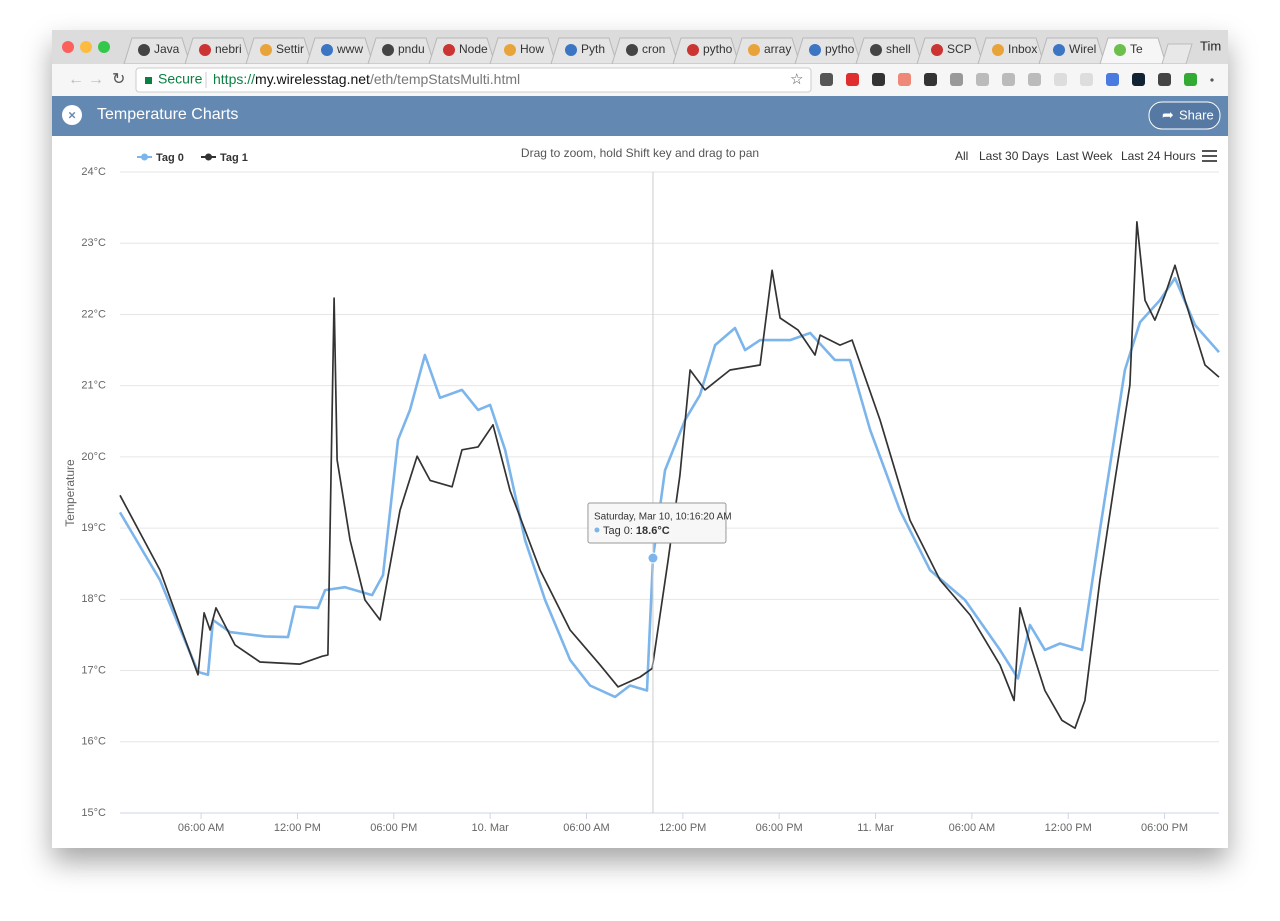  Describe the element at coordinates (93, 386) in the screenshot. I see `y-tick-label: 21°C` at that location.